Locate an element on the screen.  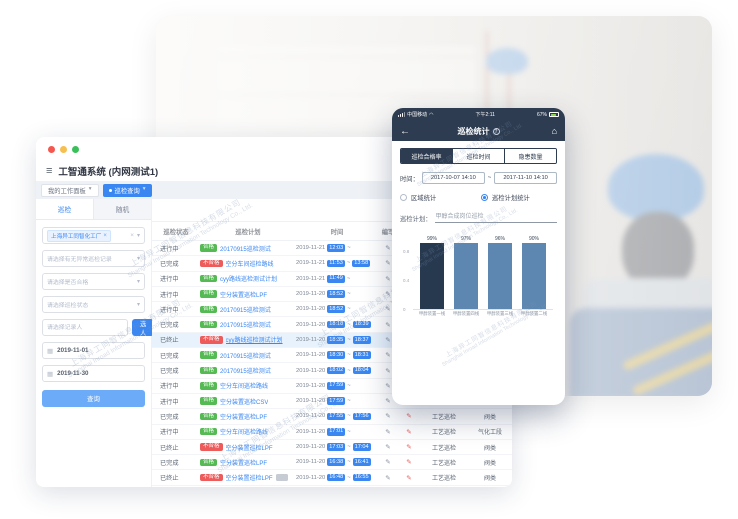
segment-tab-2: 巡检时间 is located at coordinates (478, 156).